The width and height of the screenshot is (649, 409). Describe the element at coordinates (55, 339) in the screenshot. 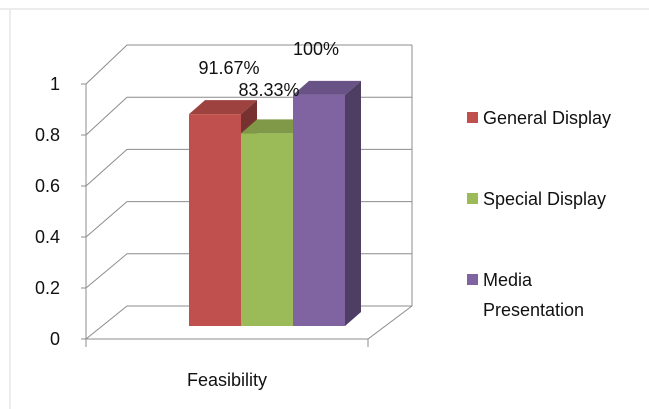

I see `y-tick-label: 0` at that location.